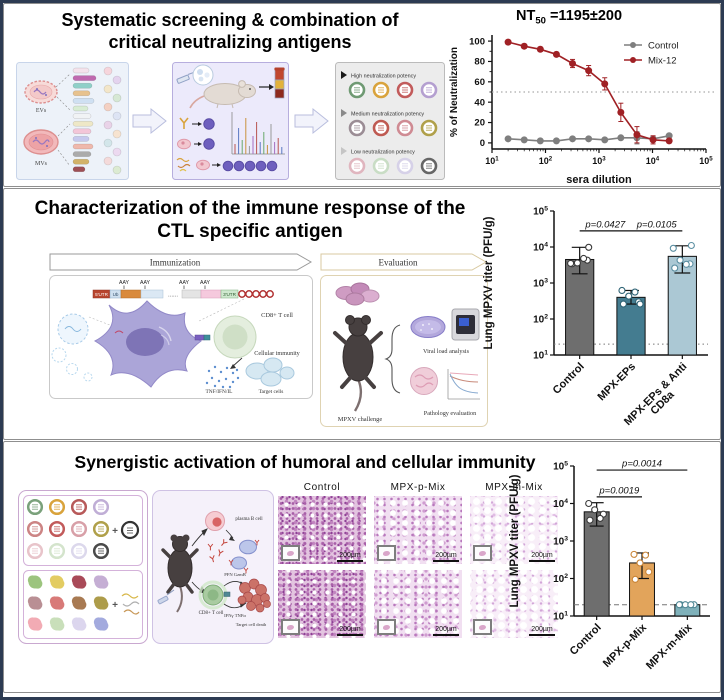 The height and width of the screenshot is (700, 724). I want to click on svg-text: 20, so click(479, 123).